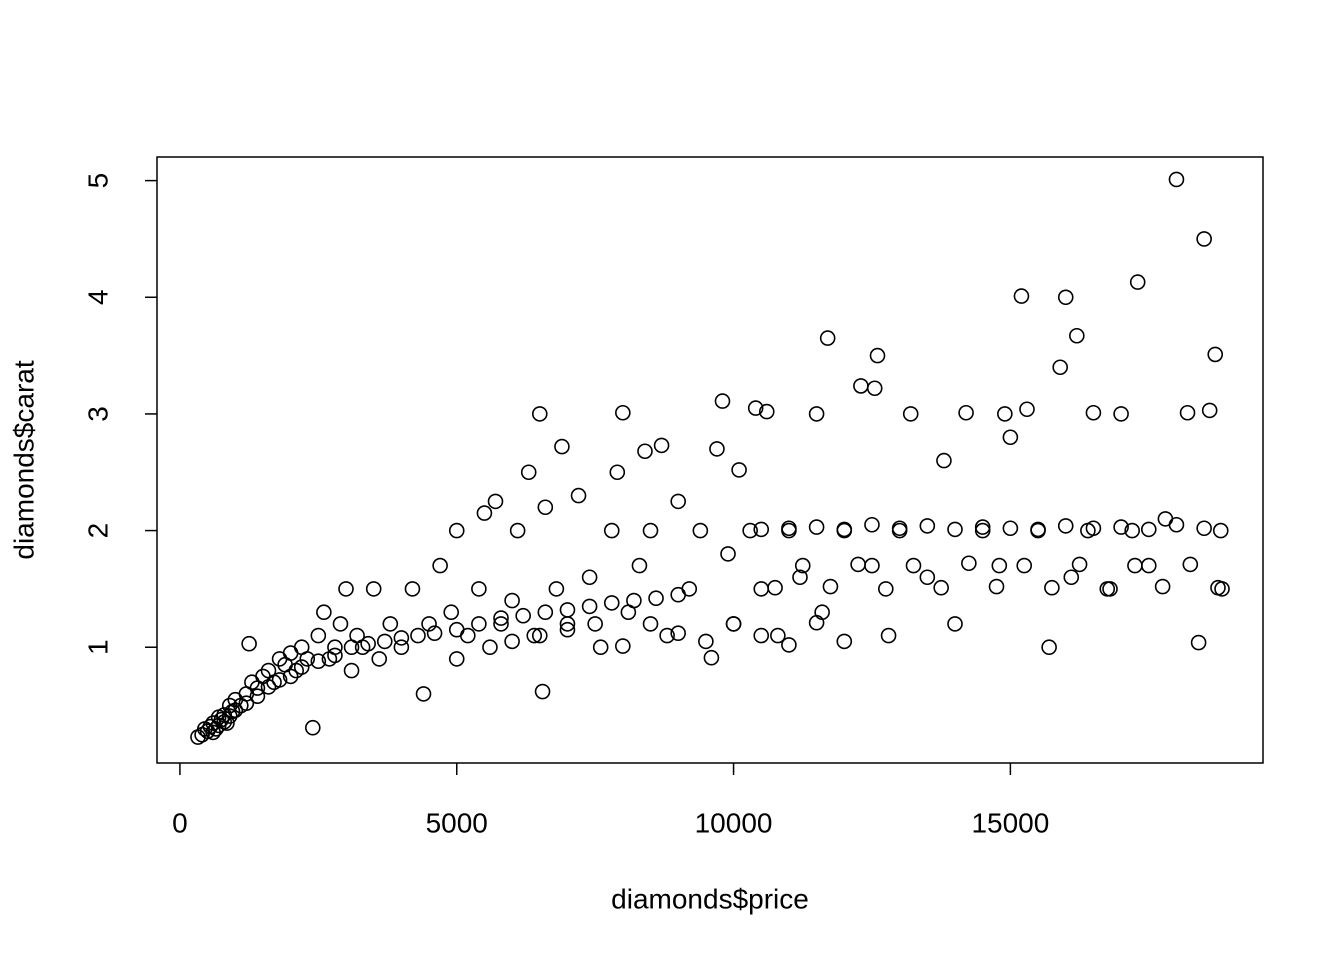 This screenshot has width=1344, height=960. Describe the element at coordinates (97, 297) in the screenshot. I see `y-tick-label: 4` at that location.